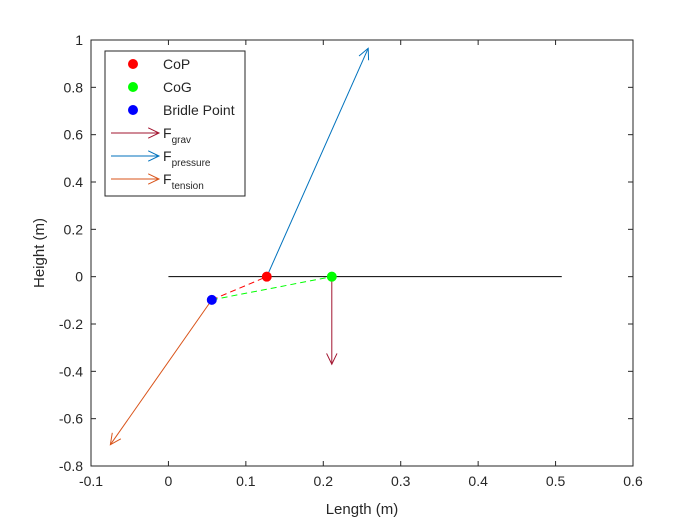  I want to click on vector-grav, so click(332, 321).